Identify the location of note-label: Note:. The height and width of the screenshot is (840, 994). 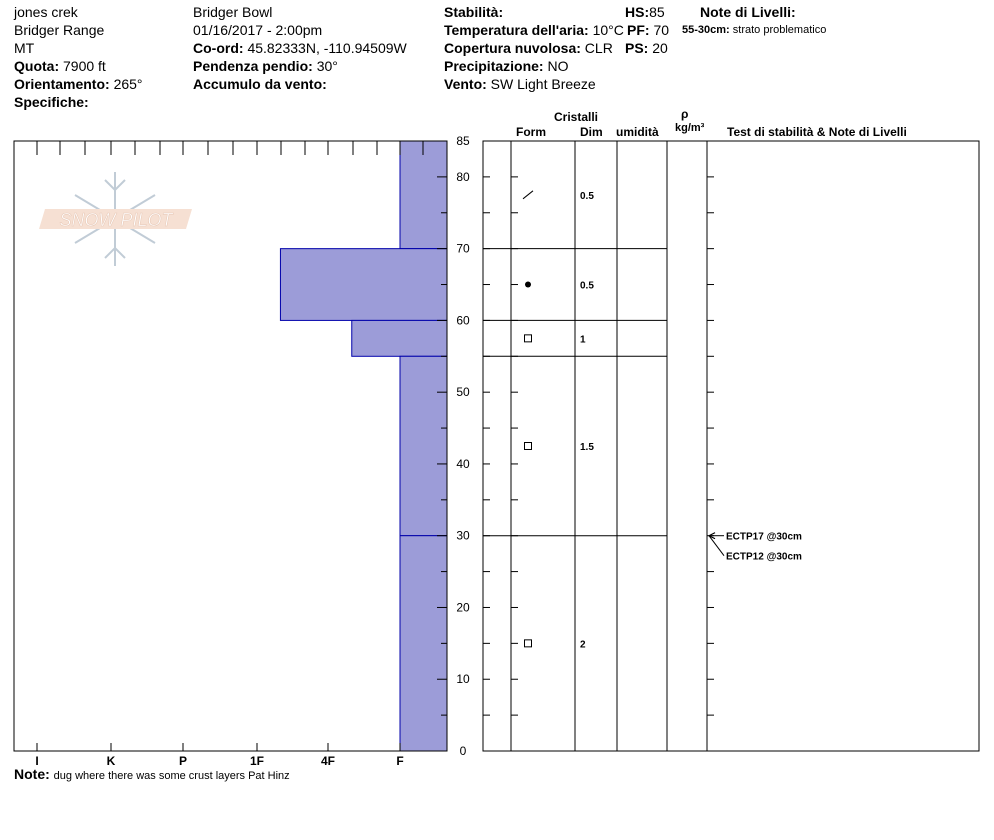
(32, 774).